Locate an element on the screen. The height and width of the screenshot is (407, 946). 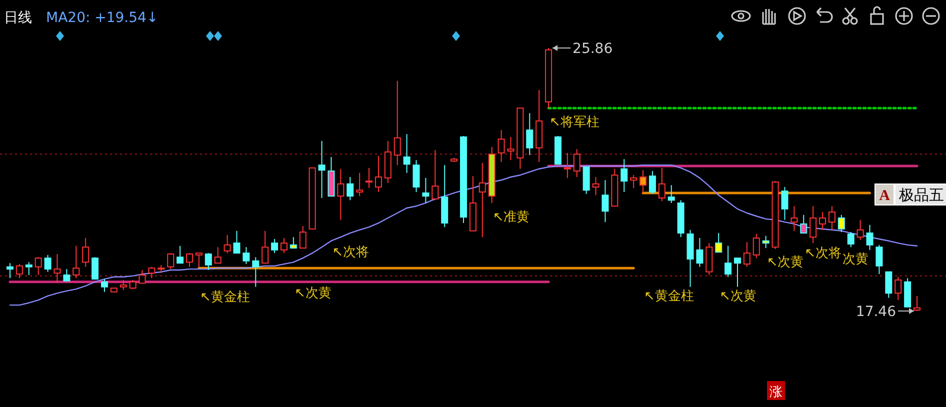
text: ↖将军柱 is located at coordinates (575, 122).